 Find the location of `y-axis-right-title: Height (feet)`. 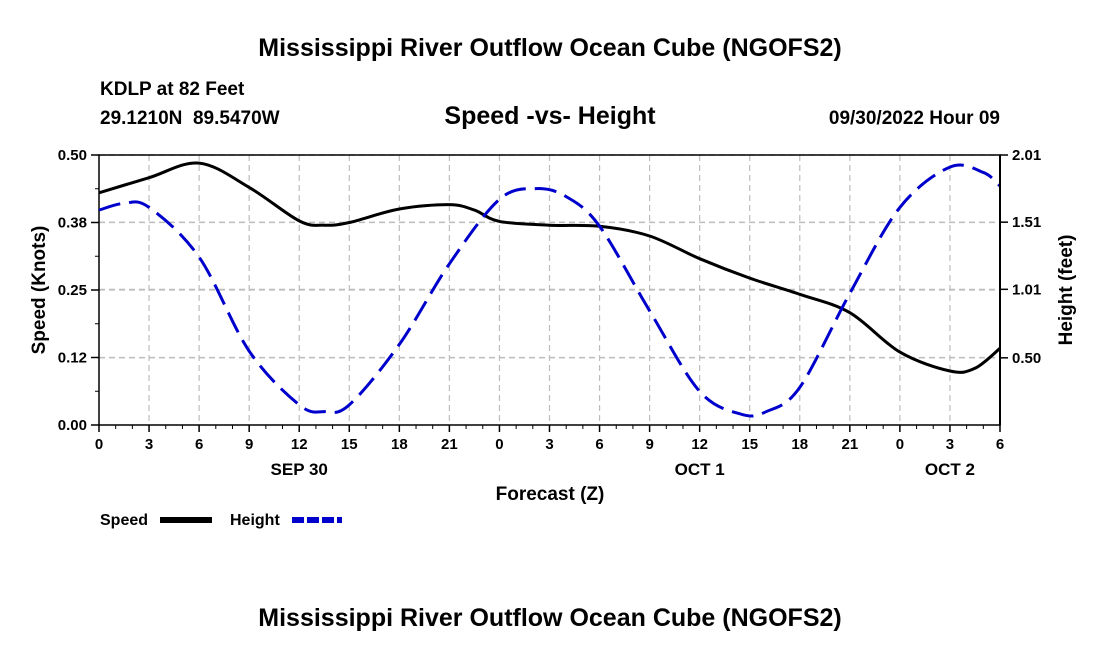

y-axis-right-title: Height (feet) is located at coordinates (1066, 290).